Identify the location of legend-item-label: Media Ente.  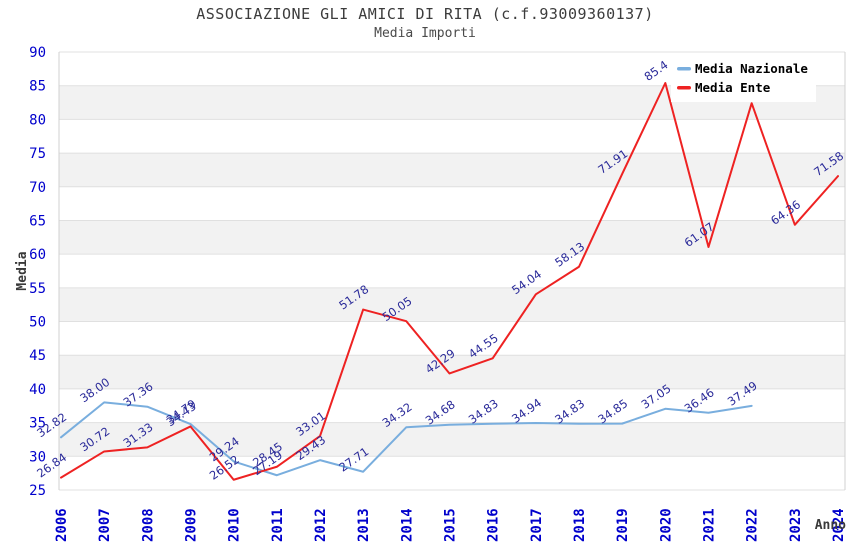
(733, 87).